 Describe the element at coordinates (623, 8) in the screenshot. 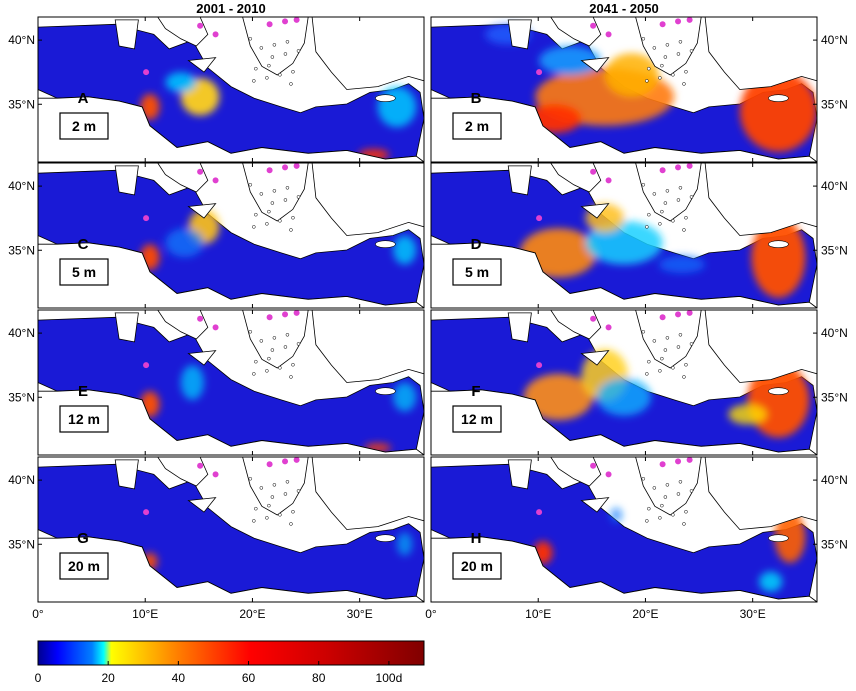

I see `column-title-2: 2041 - 2050` at that location.